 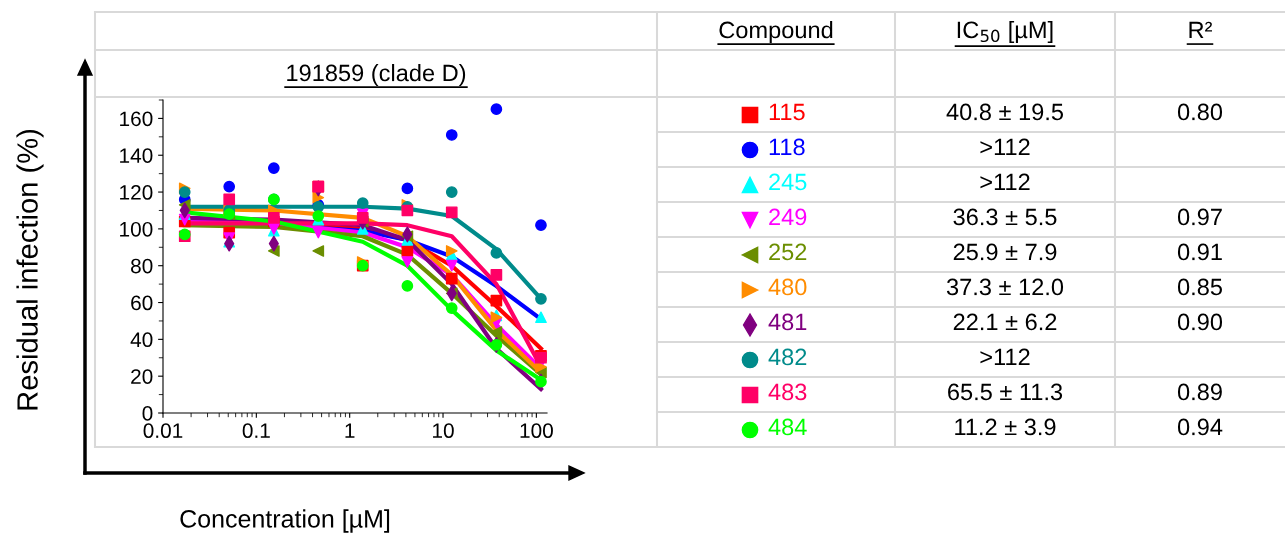 What do you see at coordinates (1005, 112) in the screenshot?
I see `text: 40.8 ± 19.5` at bounding box center [1005, 112].